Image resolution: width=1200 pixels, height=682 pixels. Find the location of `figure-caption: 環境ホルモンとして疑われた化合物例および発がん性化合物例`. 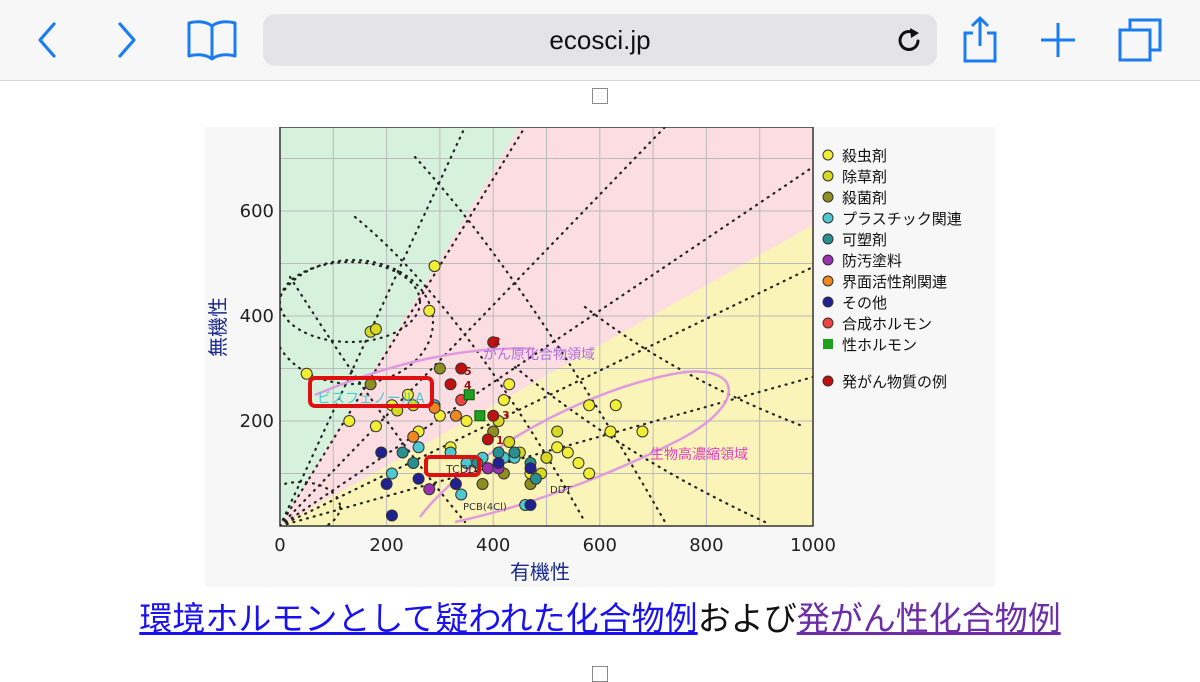

figure-caption: 環境ホルモンとして疑われた化合物例および発がん性化合物例 is located at coordinates (600, 616).